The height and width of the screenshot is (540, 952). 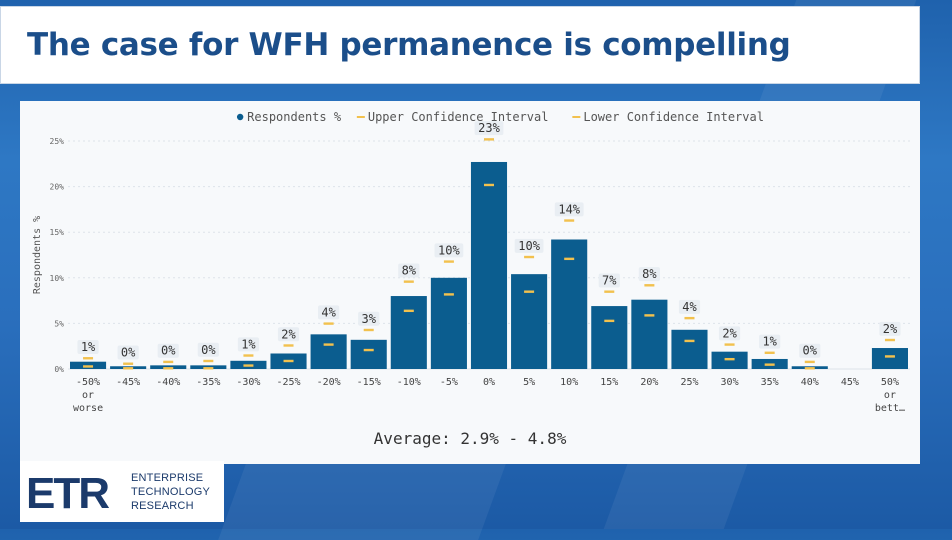 What do you see at coordinates (689, 382) in the screenshot?
I see `x-tick-label: 25%` at bounding box center [689, 382].